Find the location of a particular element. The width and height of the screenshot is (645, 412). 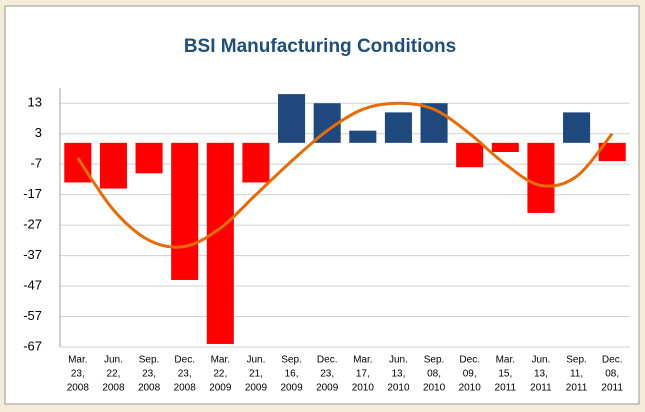

y-tick-label: -57 is located at coordinates (32, 315).